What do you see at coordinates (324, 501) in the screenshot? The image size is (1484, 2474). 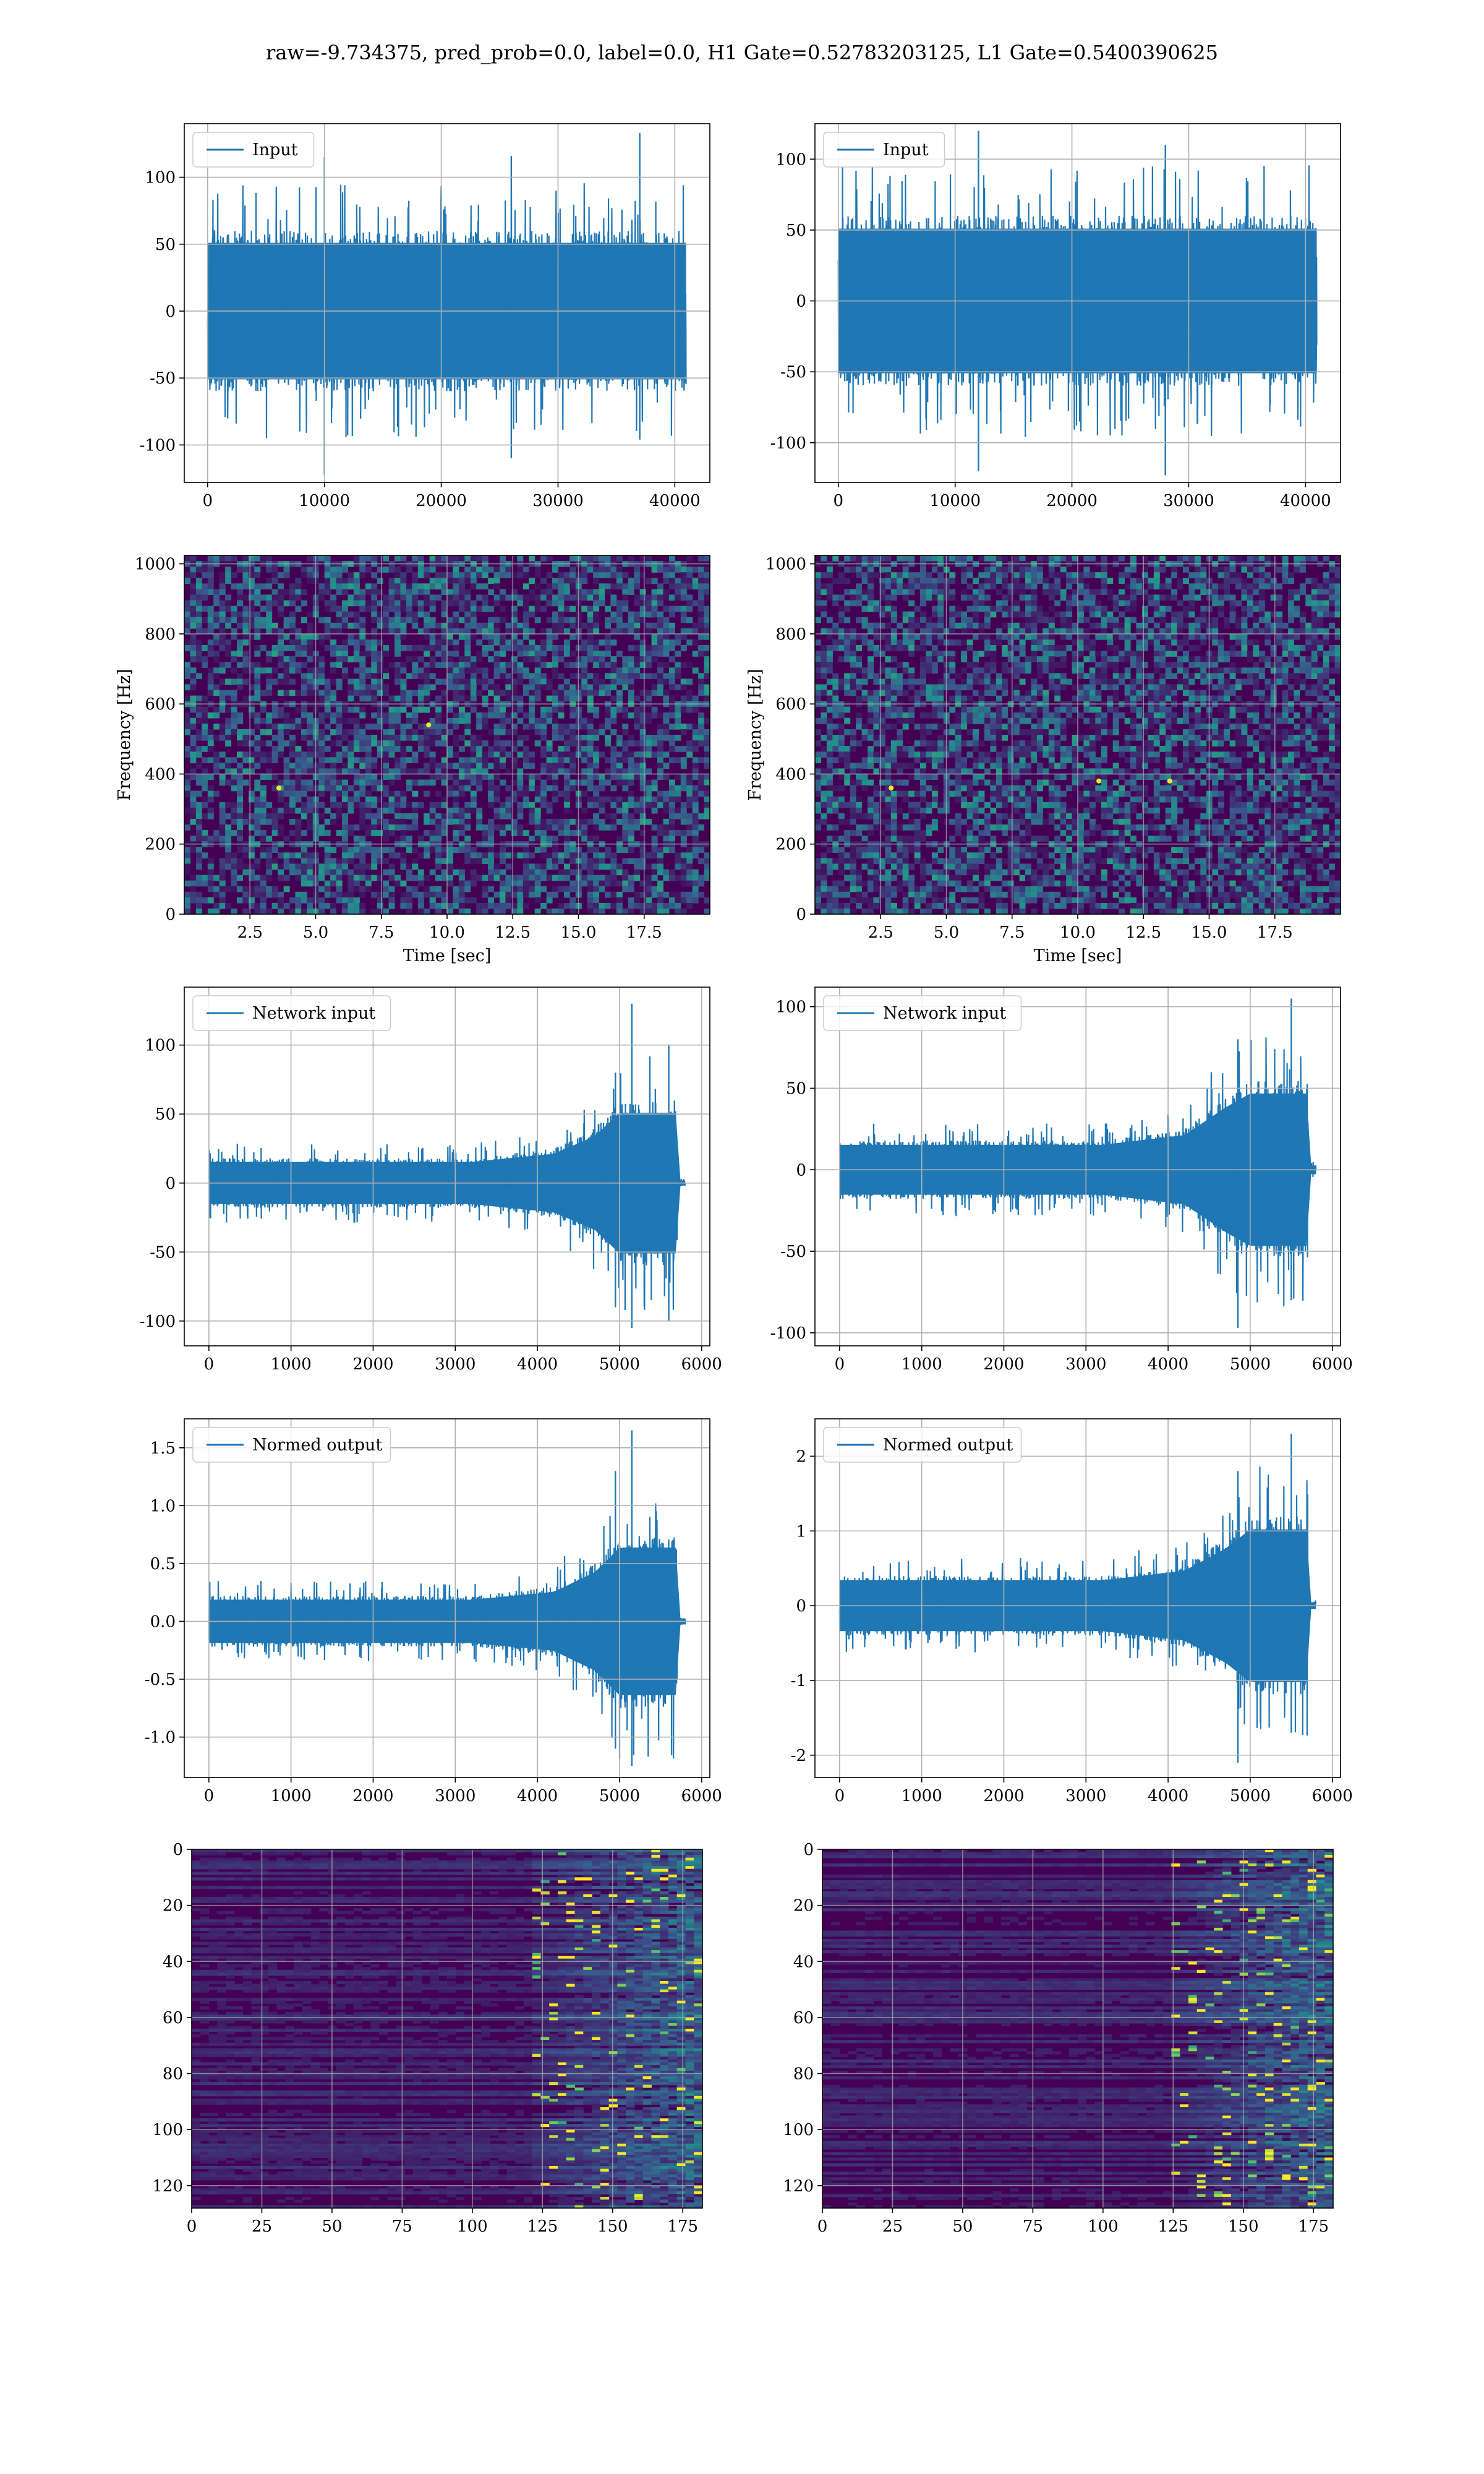 I see `x-tick-label: 10000` at bounding box center [324, 501].